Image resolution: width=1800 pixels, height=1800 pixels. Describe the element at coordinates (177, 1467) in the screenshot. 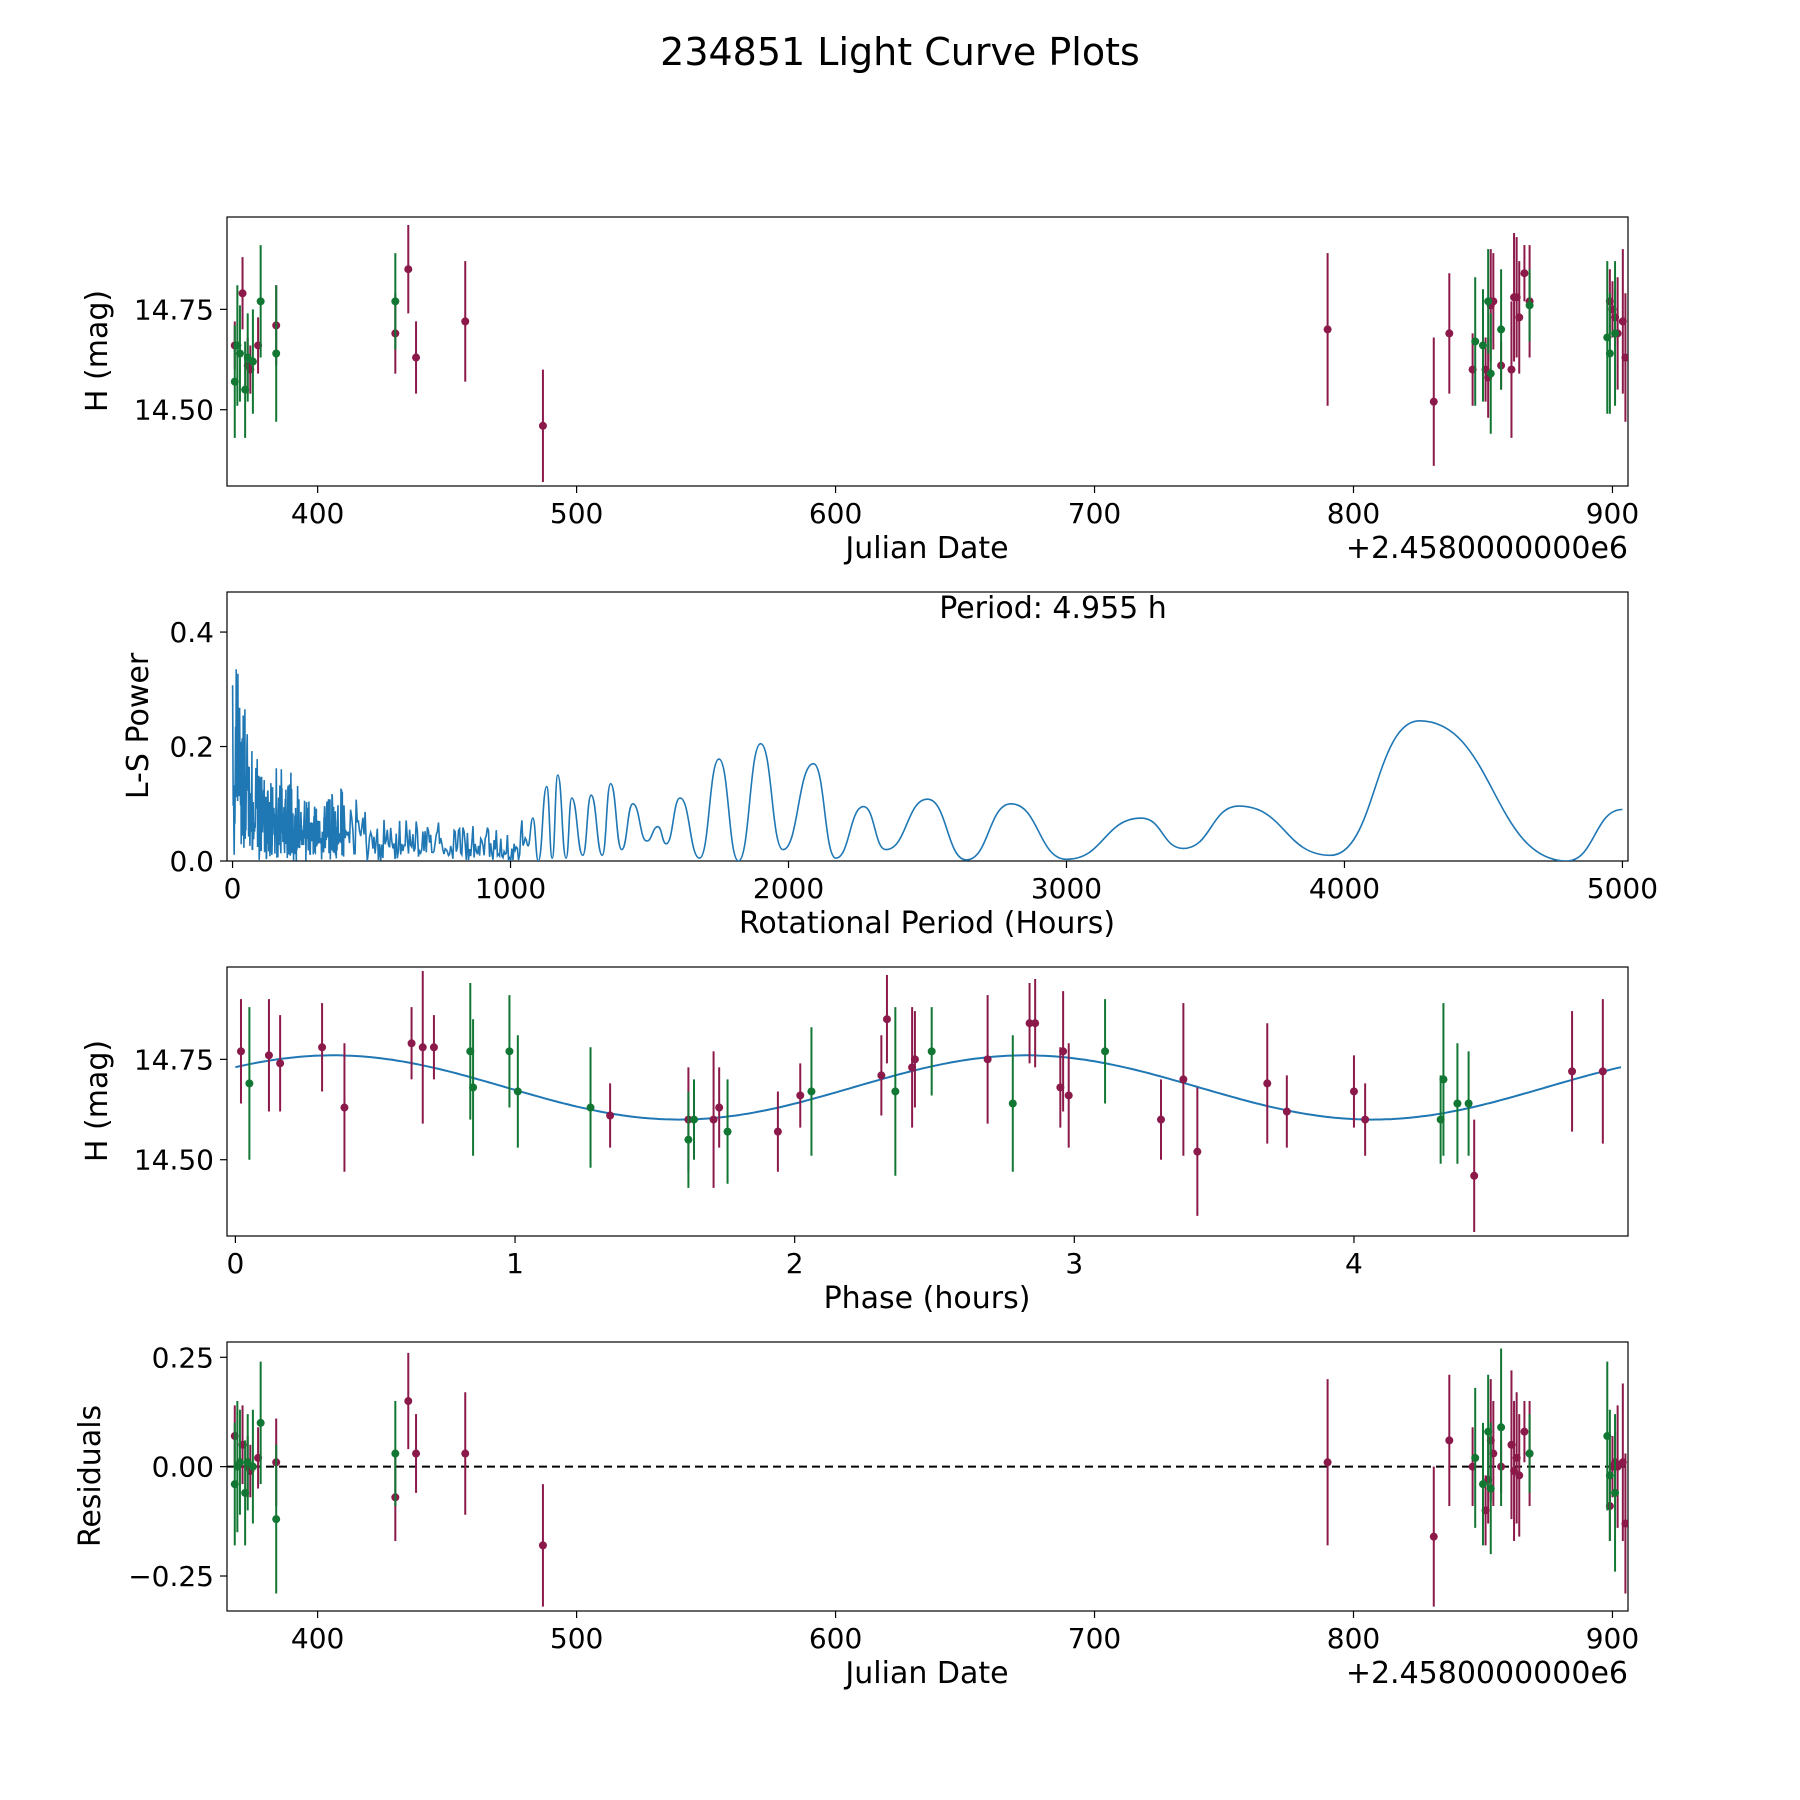

I see `residuals-y-ticks: −0.25 0.00 0.25` at that location.